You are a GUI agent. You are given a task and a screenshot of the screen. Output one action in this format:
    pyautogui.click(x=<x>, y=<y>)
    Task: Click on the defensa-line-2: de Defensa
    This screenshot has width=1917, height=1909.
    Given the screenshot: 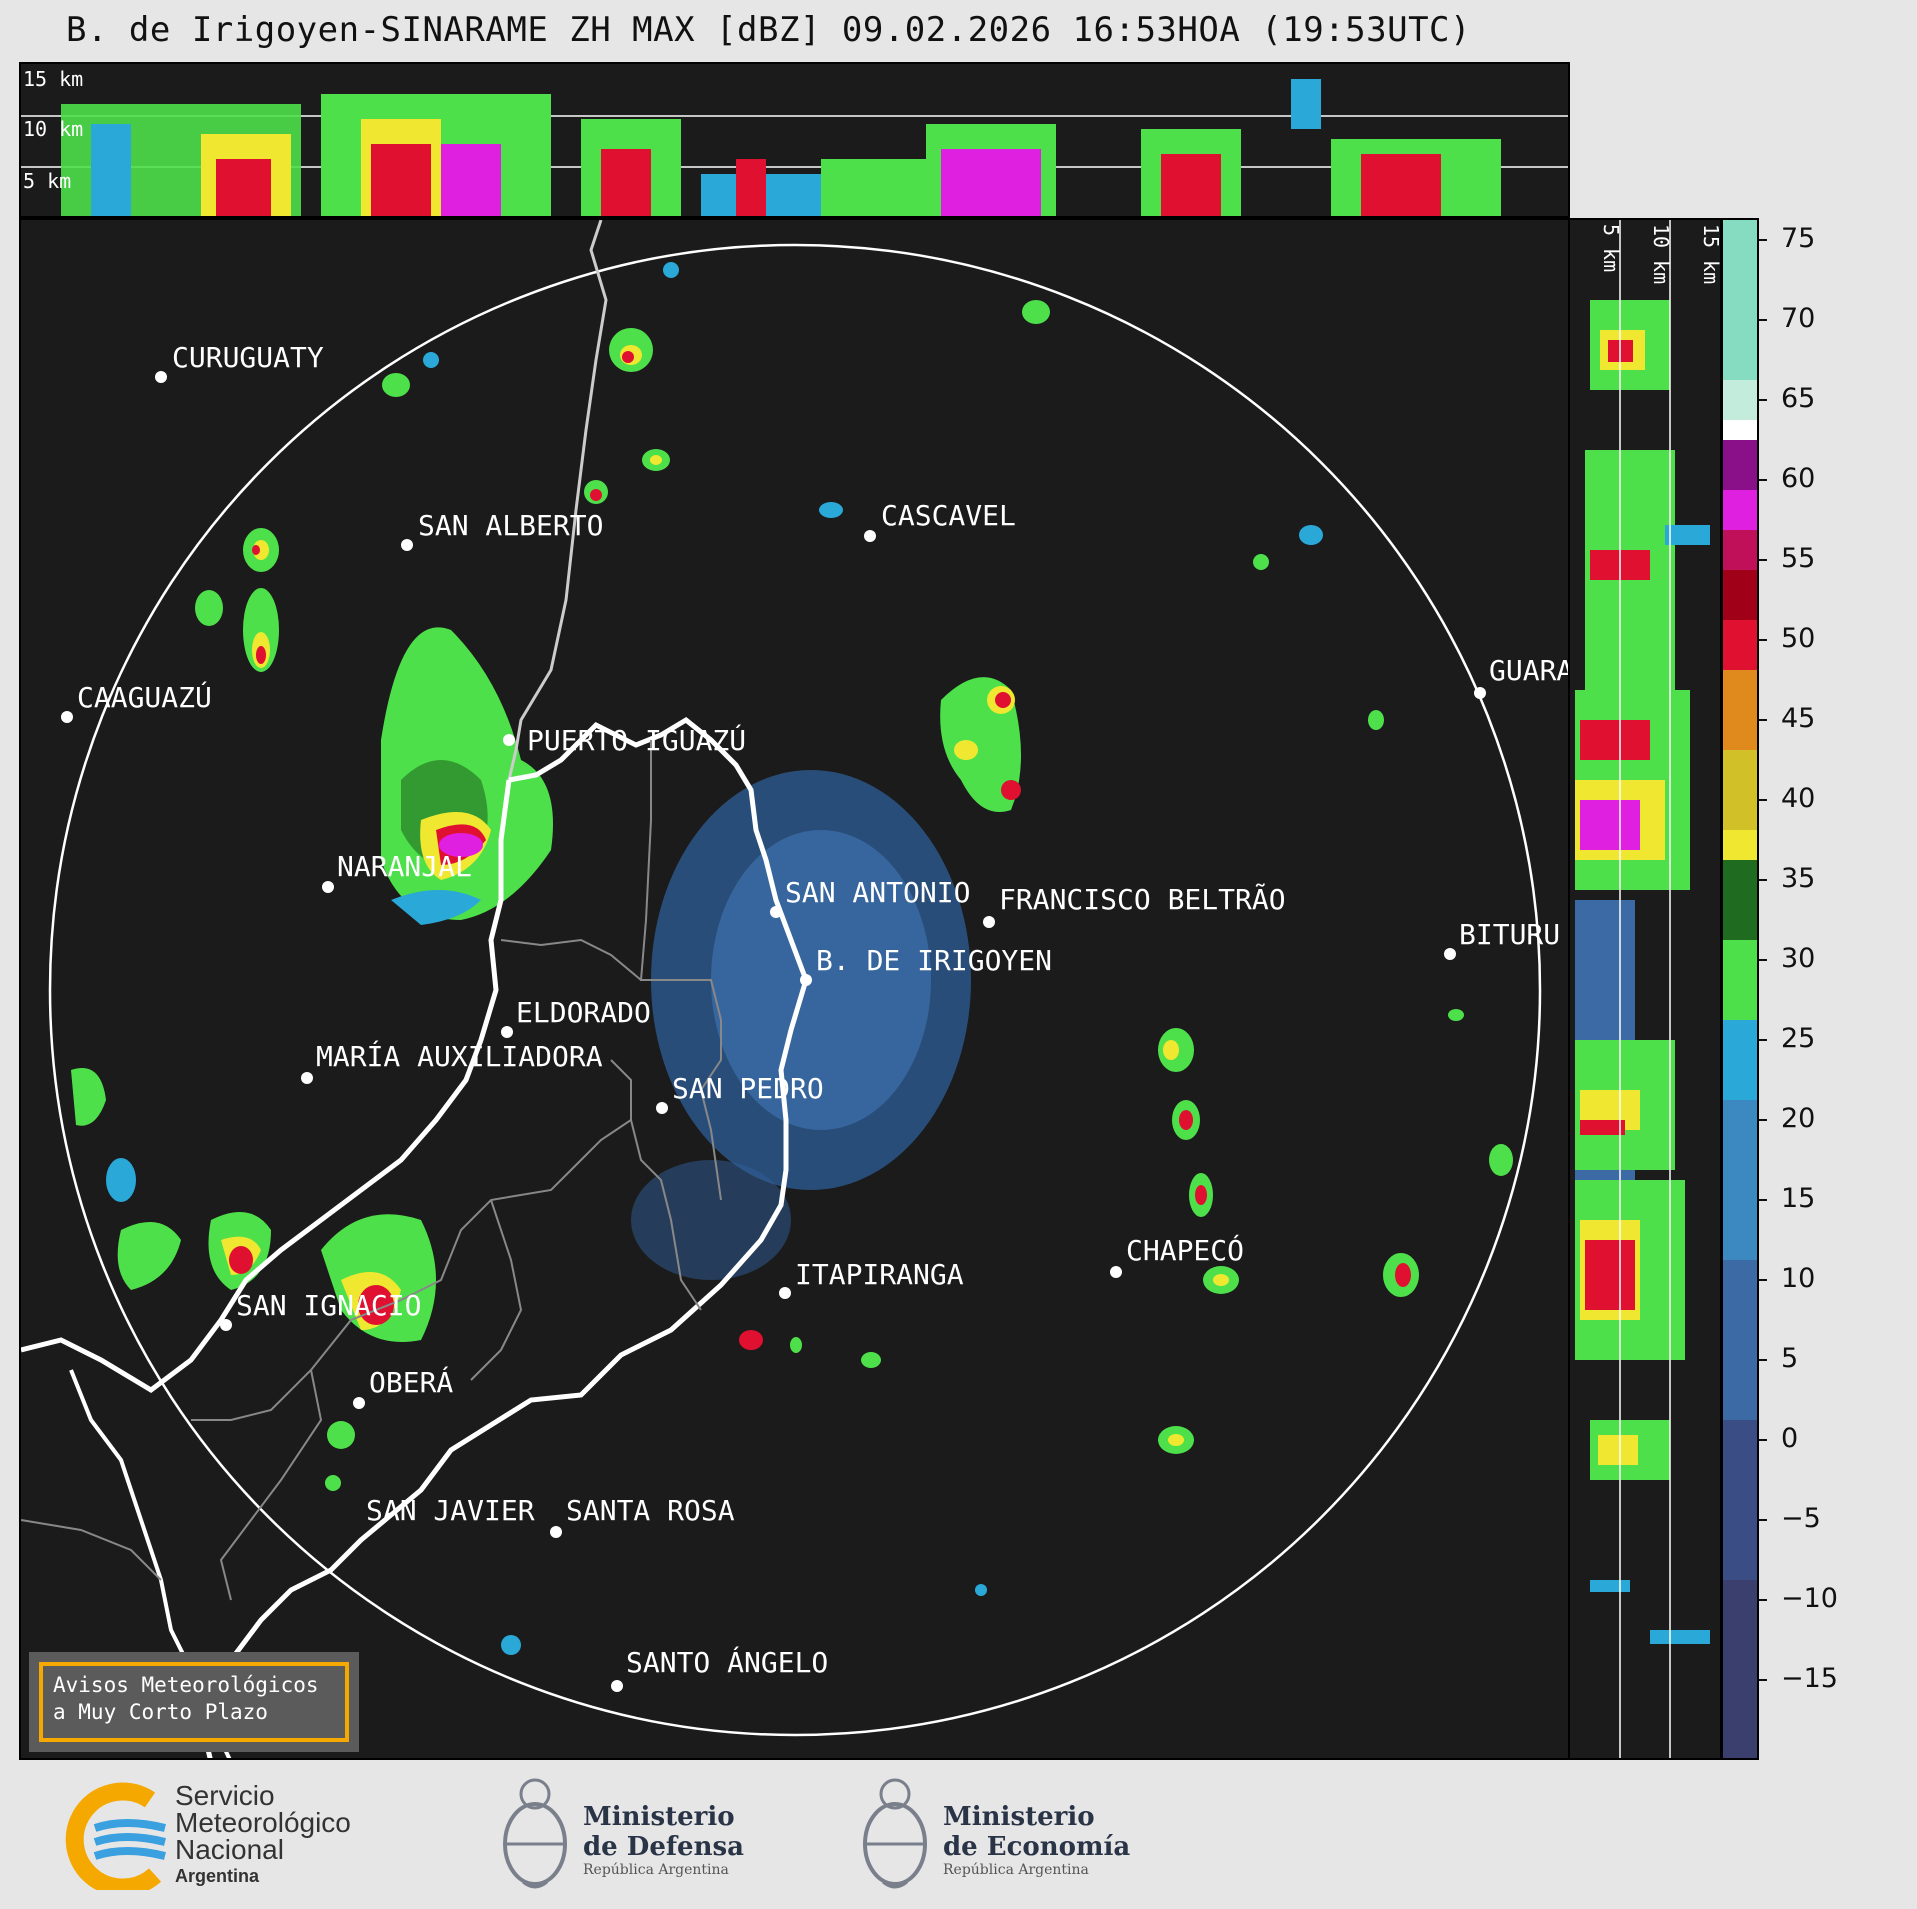 What is the action you would take?
    pyautogui.click(x=663, y=1847)
    